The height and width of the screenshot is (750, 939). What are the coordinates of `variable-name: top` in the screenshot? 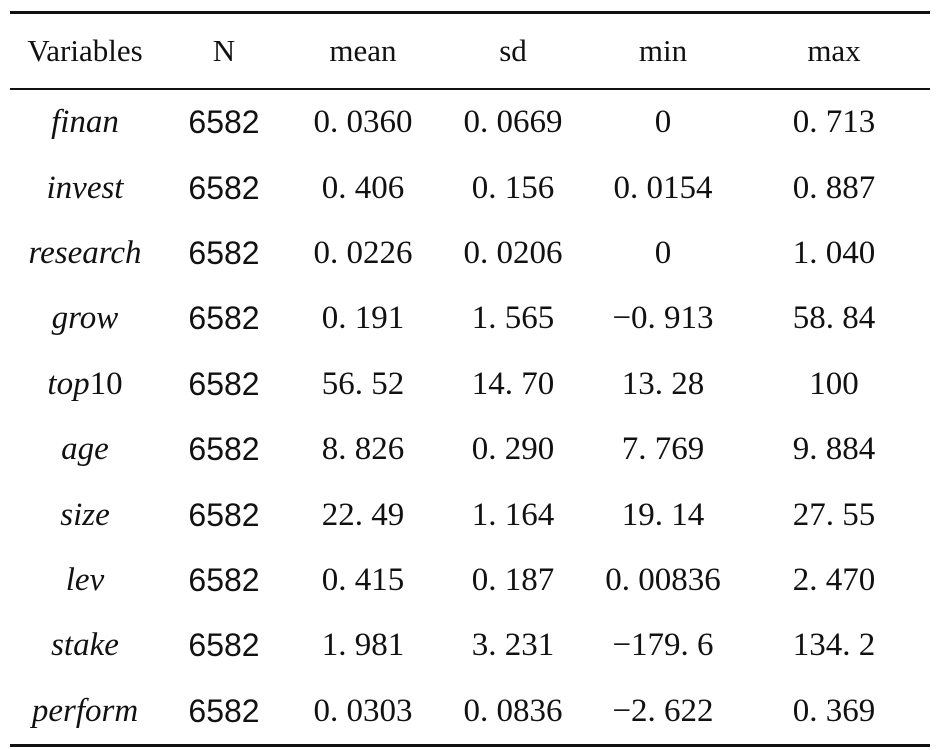 It's located at (68, 383).